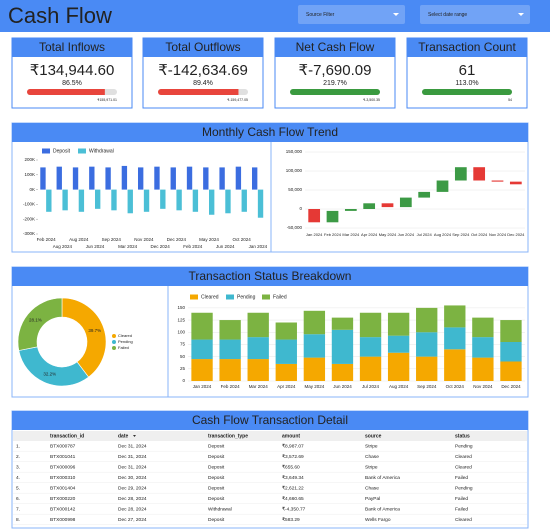 The image size is (550, 529). Describe the element at coordinates (463, 457) in the screenshot. I see `table-cell: Cleared` at that location.